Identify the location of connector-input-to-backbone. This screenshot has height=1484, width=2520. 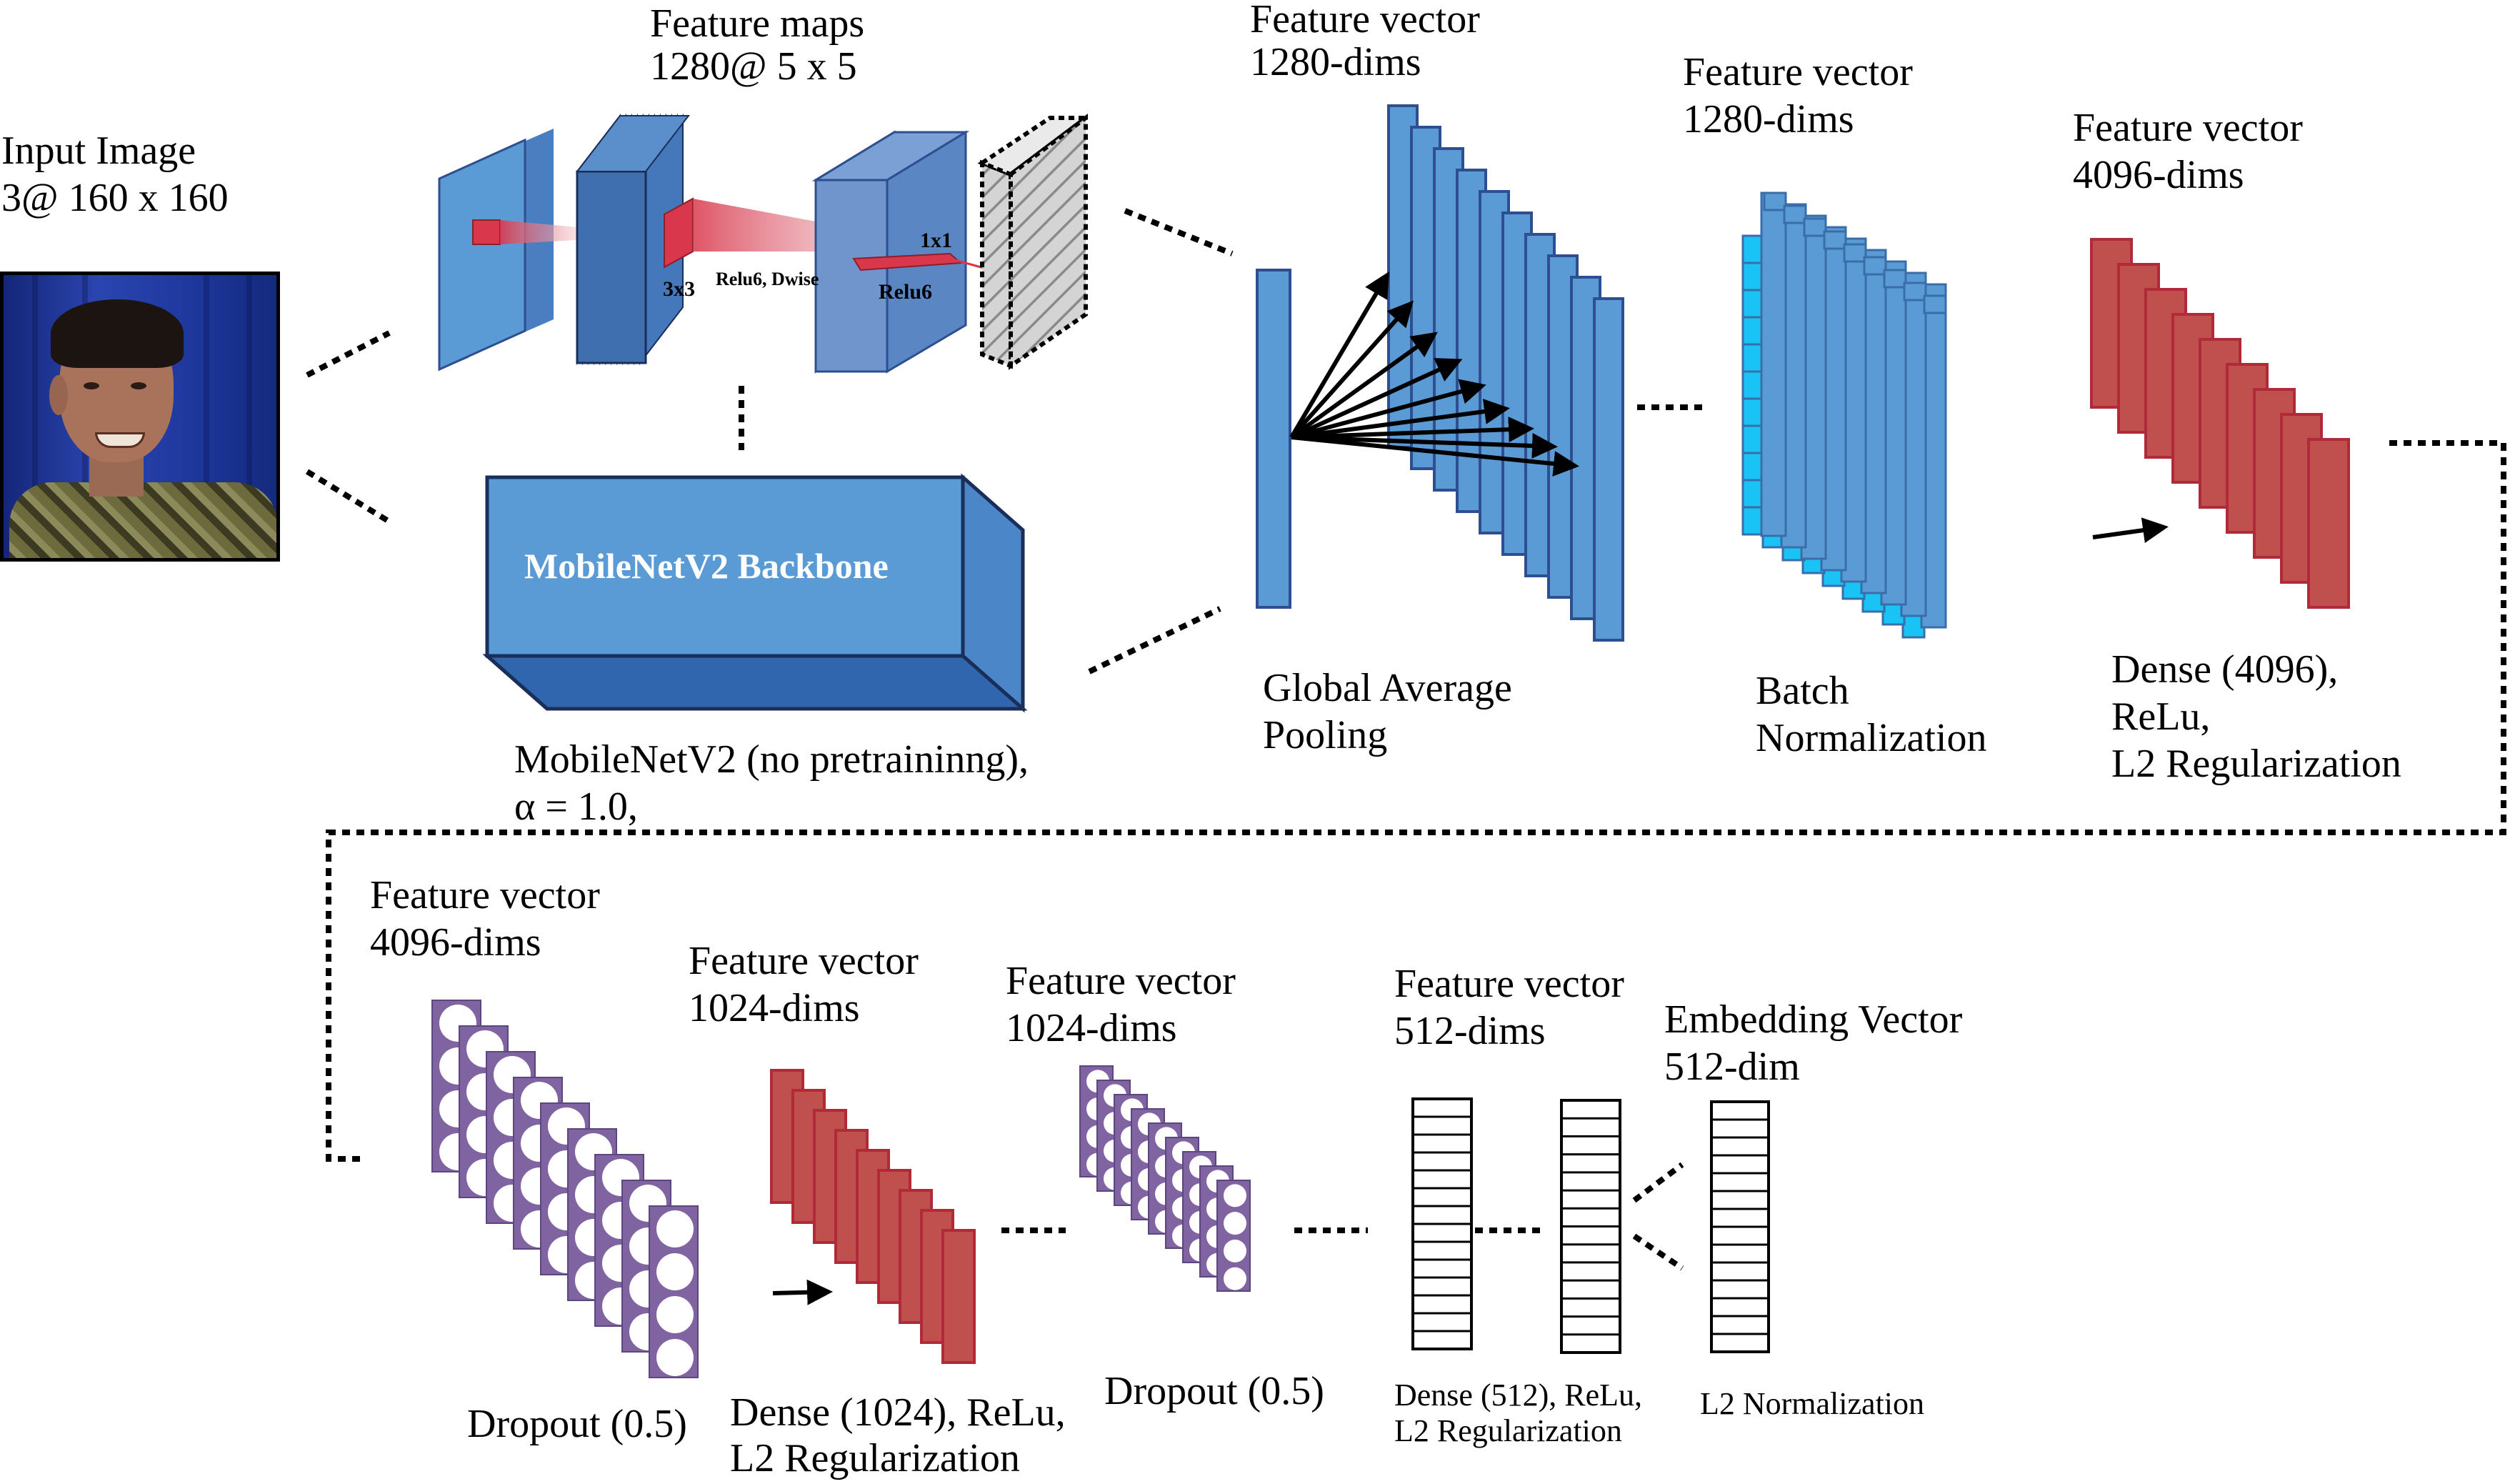
(348, 497).